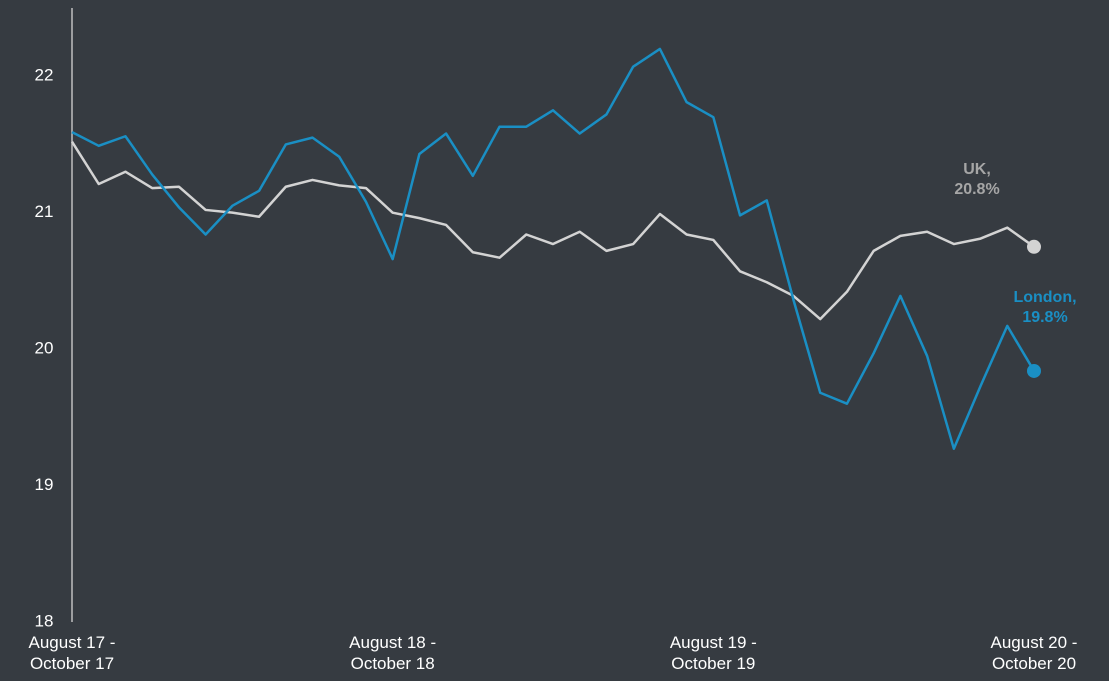 This screenshot has height=681, width=1109. Describe the element at coordinates (977, 179) in the screenshot. I see `annotation: UK, 20.8%` at that location.